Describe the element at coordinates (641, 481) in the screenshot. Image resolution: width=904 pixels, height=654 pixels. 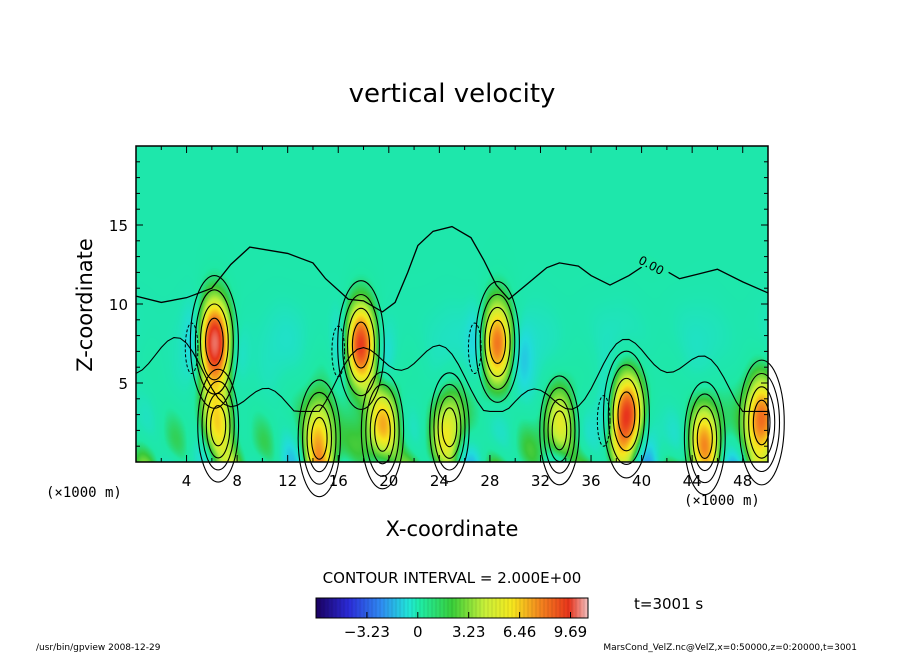
I see `x-tick-label: 40` at that location.